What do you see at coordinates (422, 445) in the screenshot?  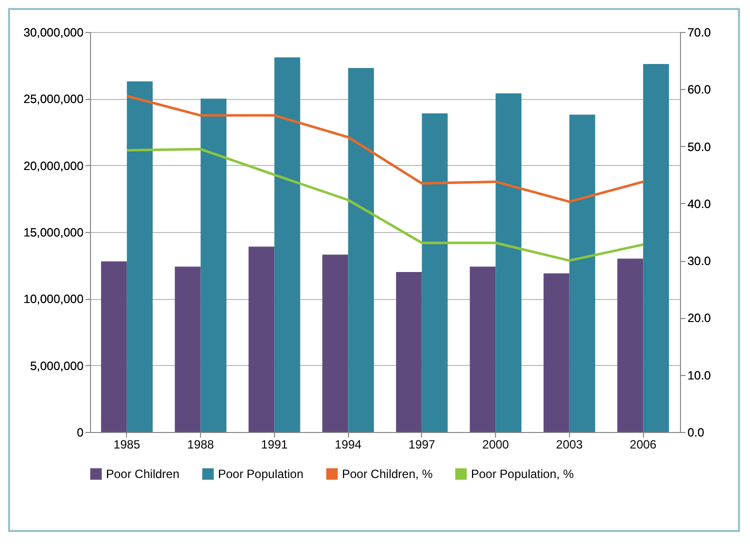 I see `x-tick-label: 1997` at bounding box center [422, 445].